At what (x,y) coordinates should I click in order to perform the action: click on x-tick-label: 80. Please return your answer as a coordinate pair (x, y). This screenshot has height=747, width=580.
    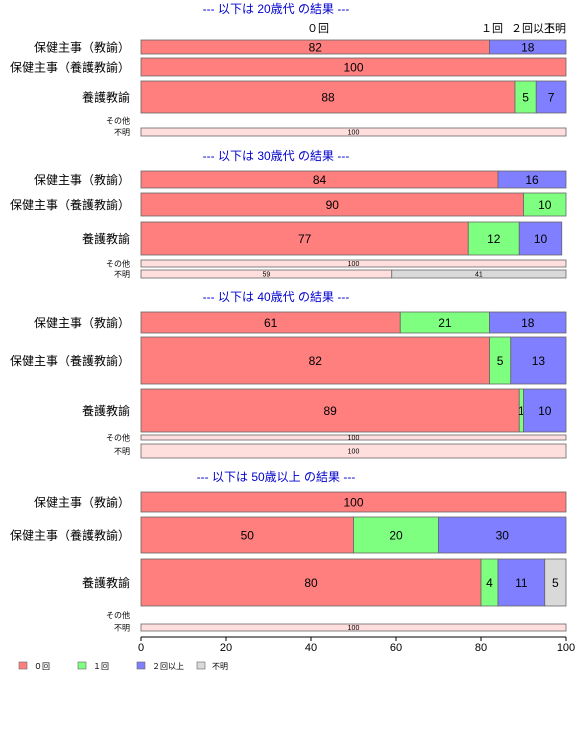
    Looking at the image, I should click on (481, 648).